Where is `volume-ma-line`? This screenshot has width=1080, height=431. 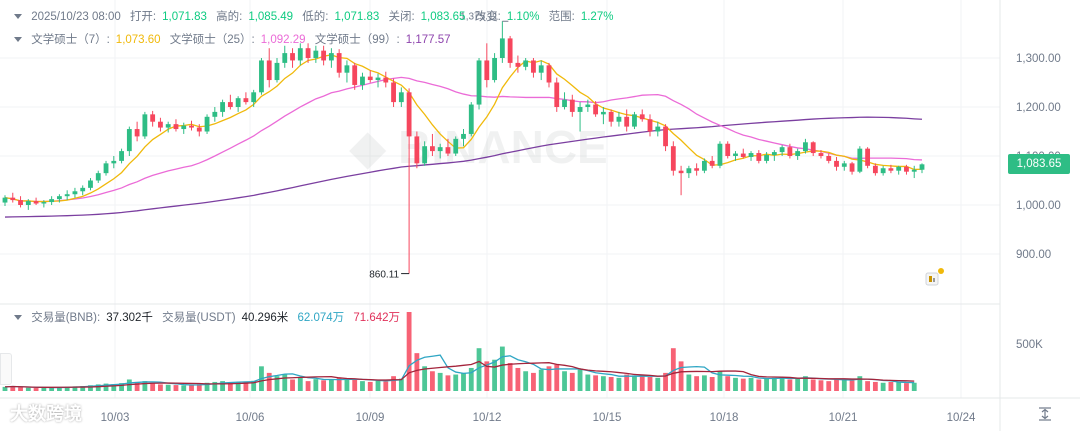 volume-ma-line is located at coordinates (459, 371).